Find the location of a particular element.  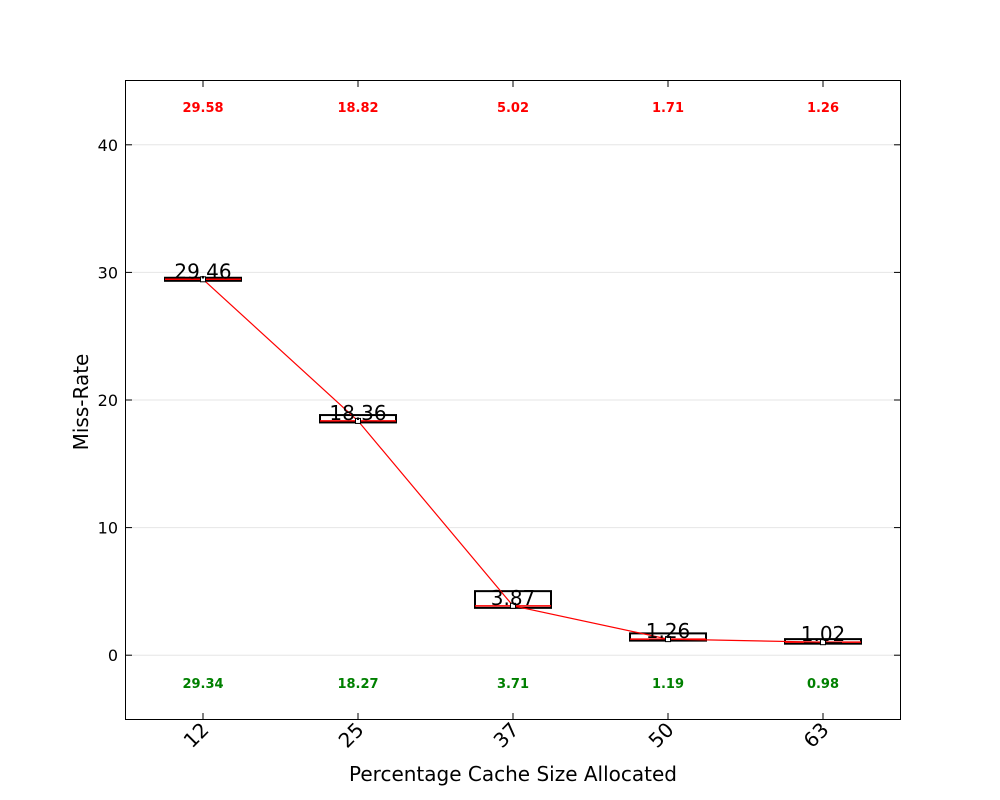

min-value-label: 1.19 is located at coordinates (668, 684).